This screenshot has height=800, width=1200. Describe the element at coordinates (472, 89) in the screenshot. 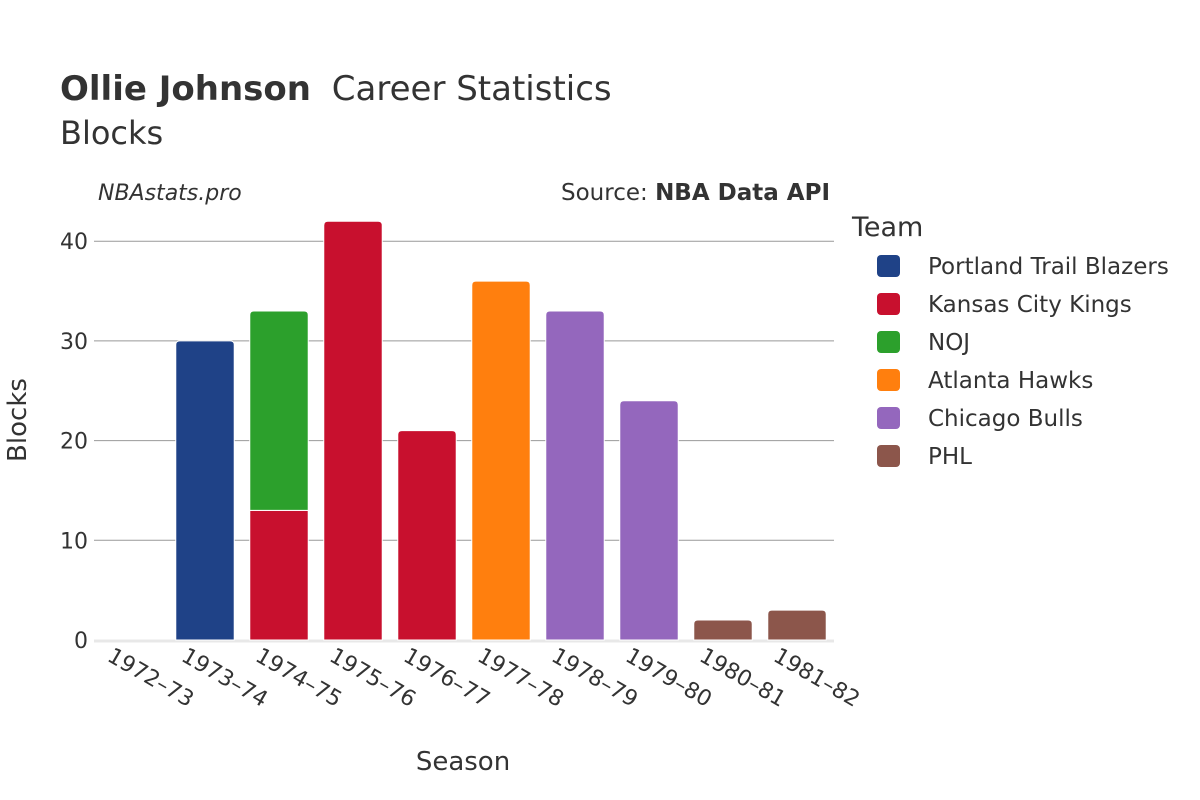

I see `chart-title-rest: Career Statistics` at that location.